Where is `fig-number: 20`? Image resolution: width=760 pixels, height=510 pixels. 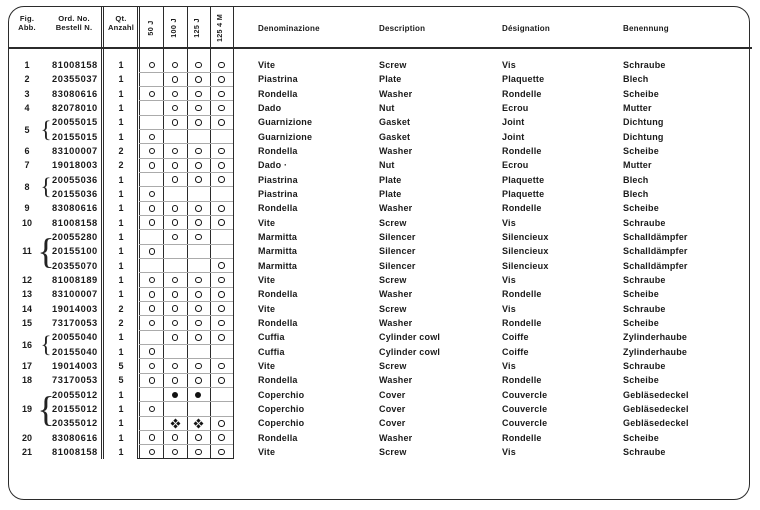 fig-number: 20 is located at coordinates (26, 437).